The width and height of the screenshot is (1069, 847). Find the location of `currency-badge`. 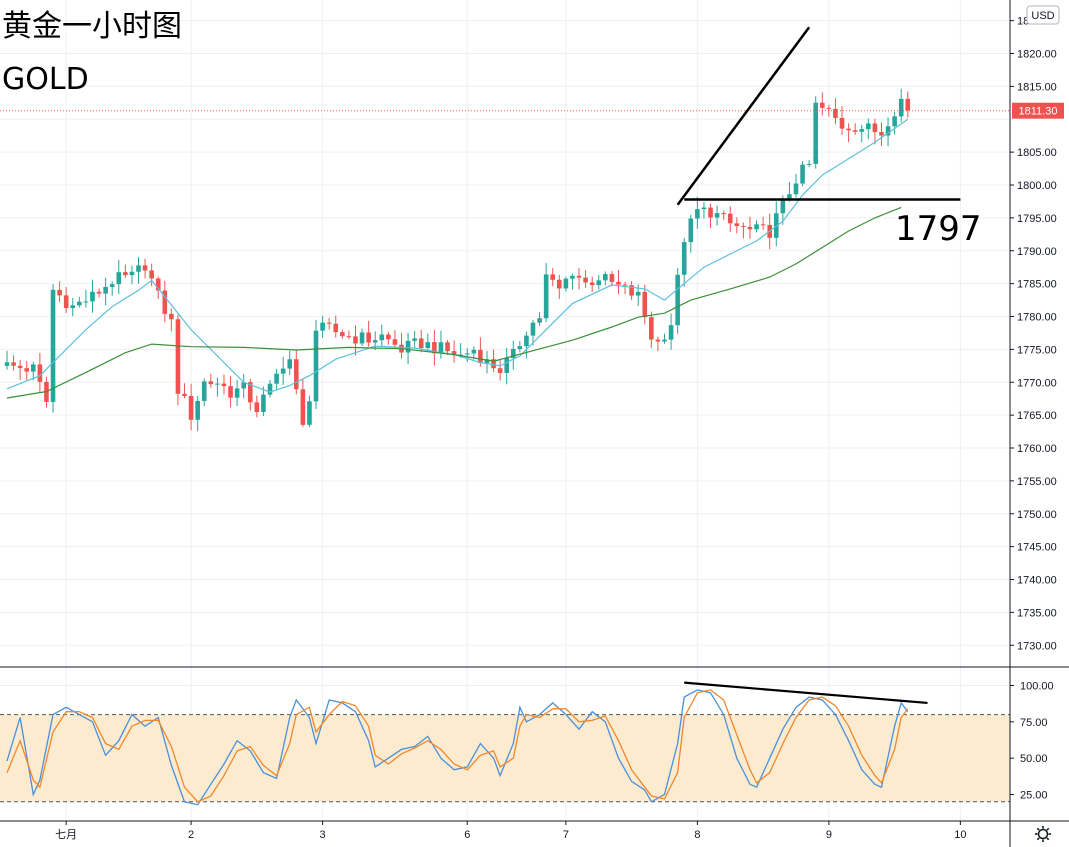

currency-badge is located at coordinates (1043, 15).